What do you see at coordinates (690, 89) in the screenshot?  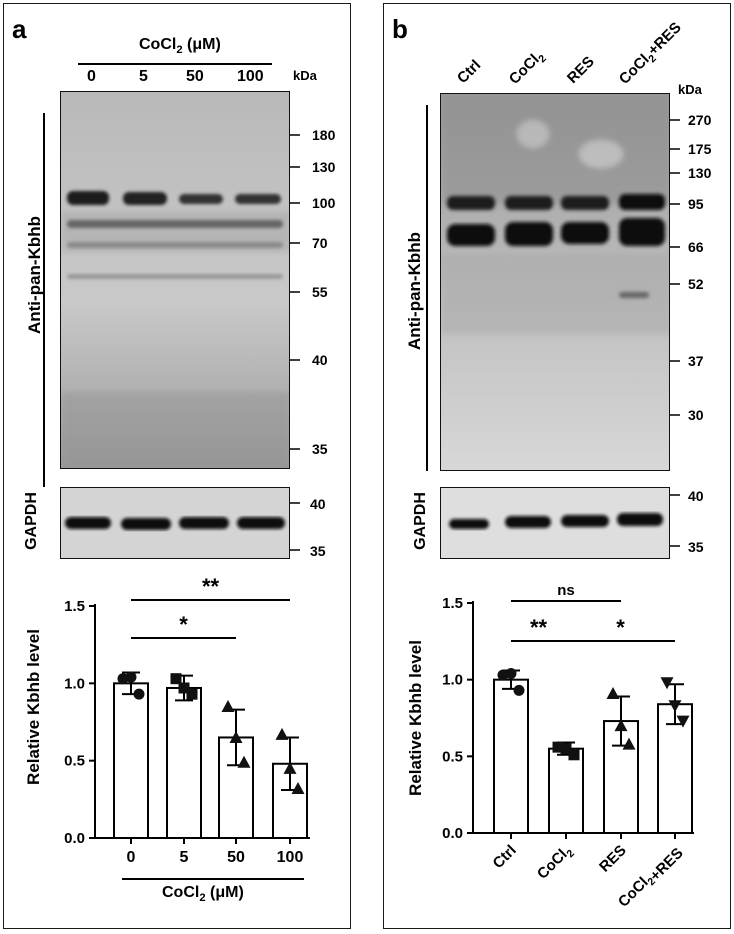 I see `panel-b-kda-label: kDa` at bounding box center [690, 89].